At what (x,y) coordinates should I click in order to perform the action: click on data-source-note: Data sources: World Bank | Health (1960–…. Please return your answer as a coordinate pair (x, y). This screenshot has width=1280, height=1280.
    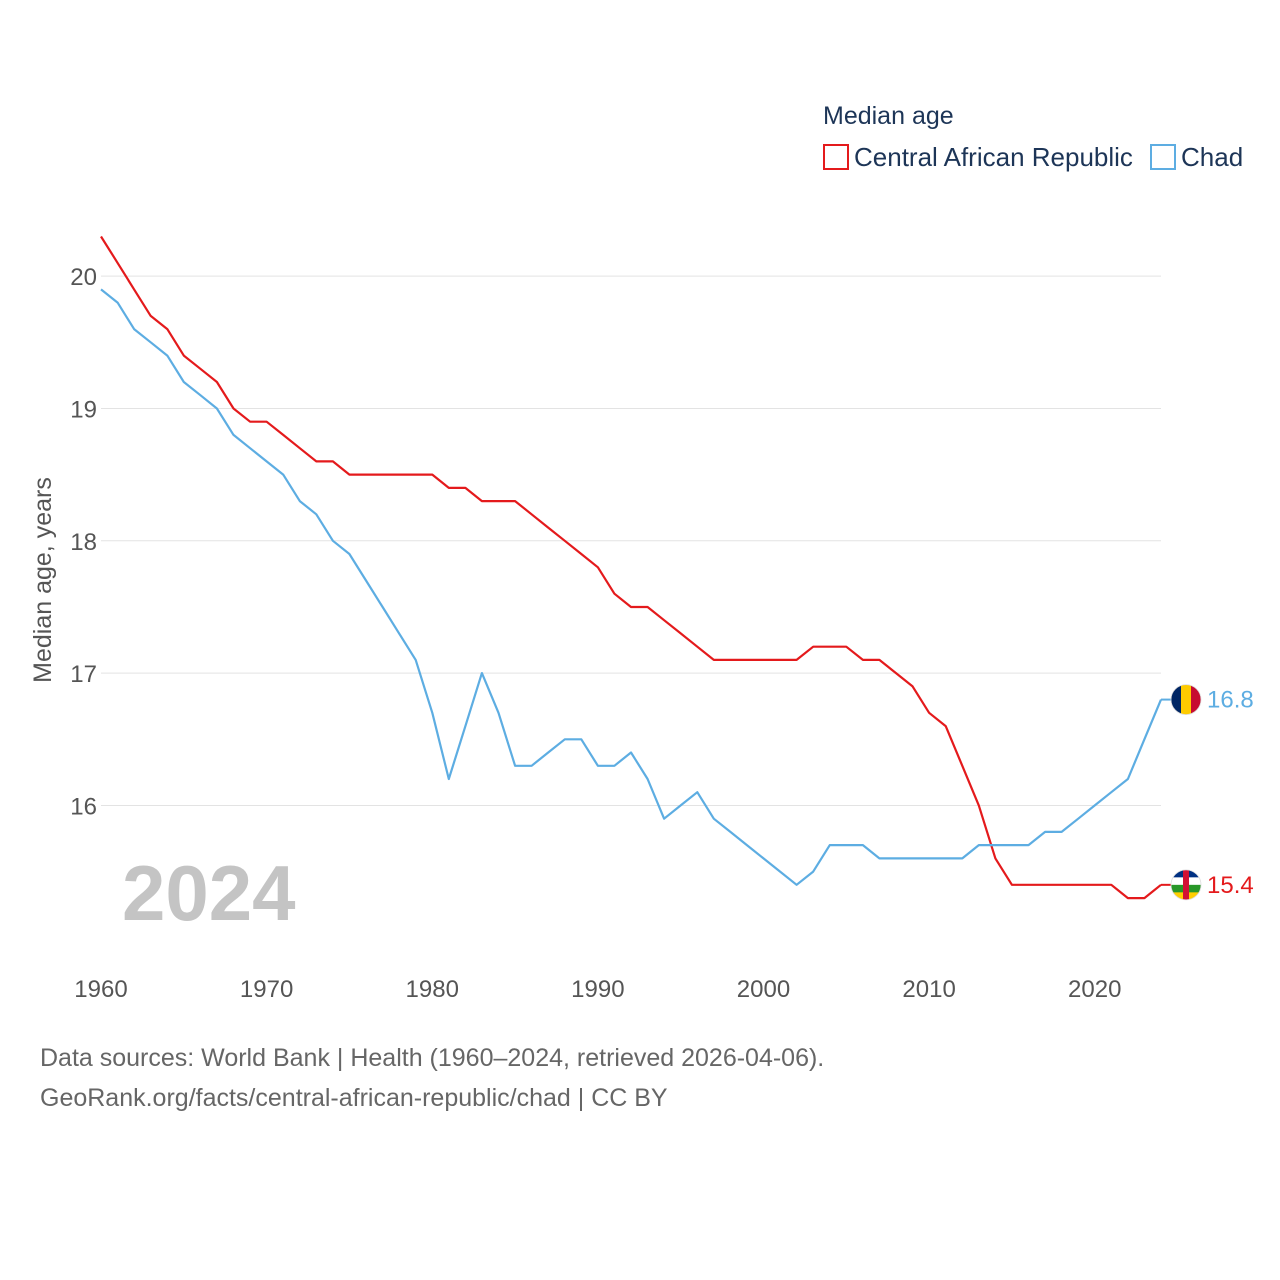
    Looking at the image, I should click on (432, 1058).